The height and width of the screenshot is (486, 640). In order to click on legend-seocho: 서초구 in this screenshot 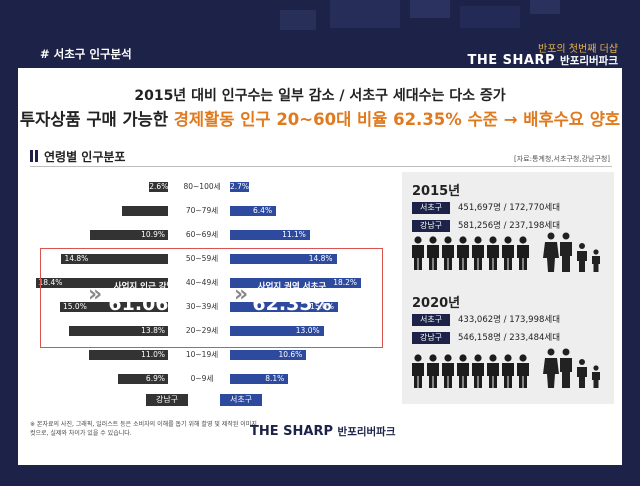, I will do `click(241, 400)`.